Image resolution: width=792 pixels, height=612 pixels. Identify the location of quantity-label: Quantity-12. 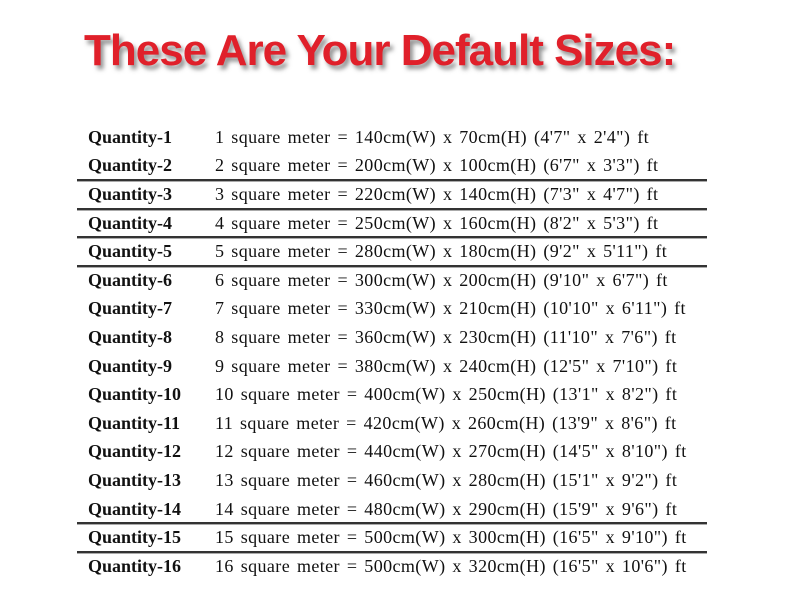
(135, 451).